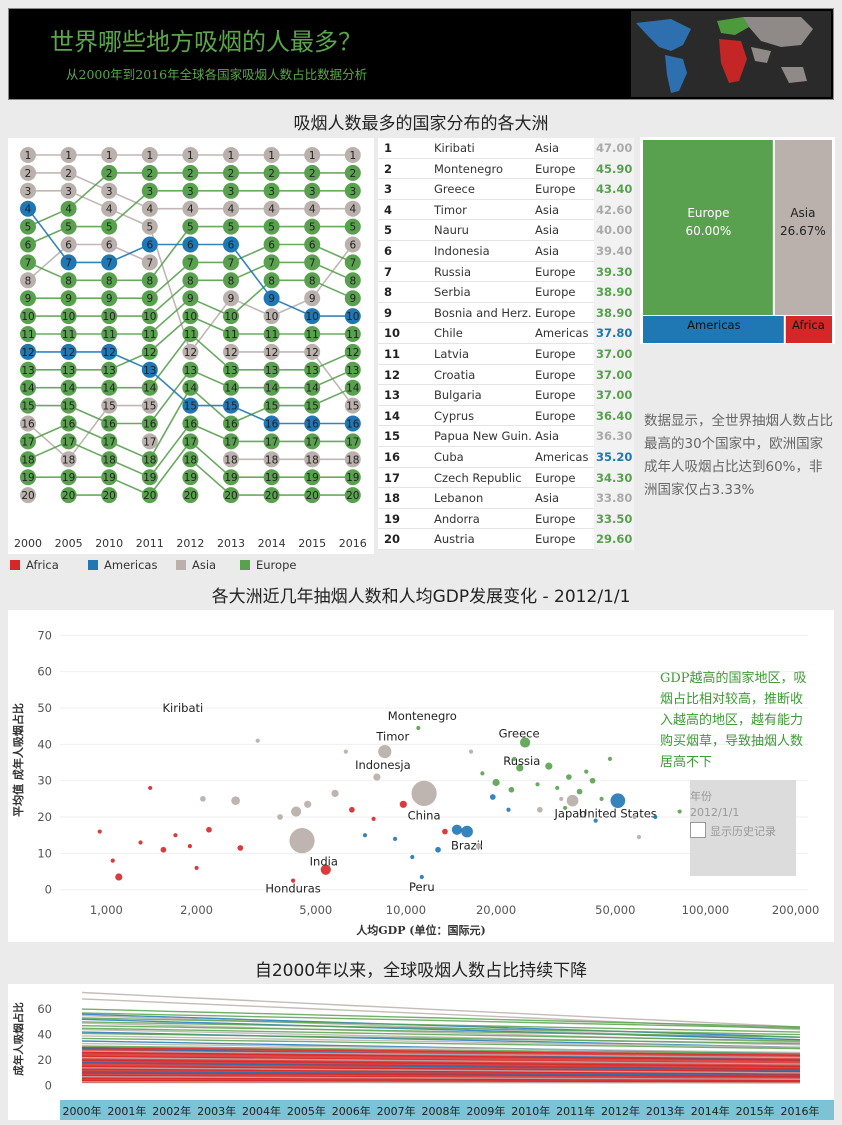 Image resolution: width=842 pixels, height=1125 pixels. What do you see at coordinates (27, 353) in the screenshot?
I see `bump-rank-label: 12` at bounding box center [27, 353].